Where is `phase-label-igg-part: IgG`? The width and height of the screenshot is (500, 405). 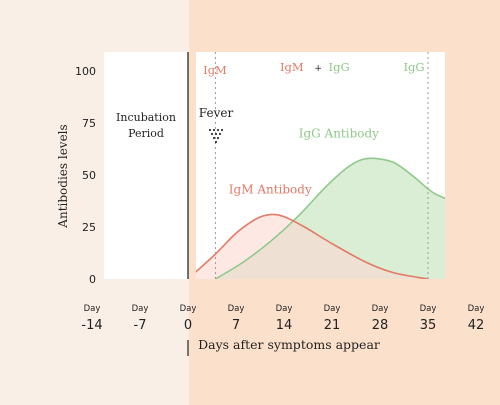 phase-label-igg-part: IgG is located at coordinates (339, 67).